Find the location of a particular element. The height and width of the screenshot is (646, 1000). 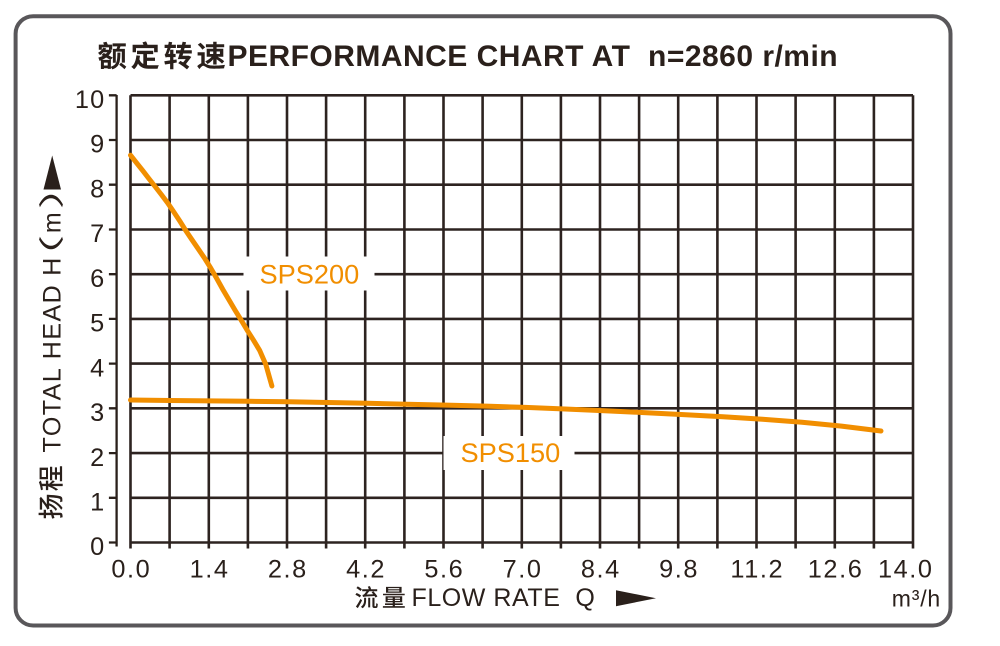

svg-text: 5.6 is located at coordinates (444, 569).